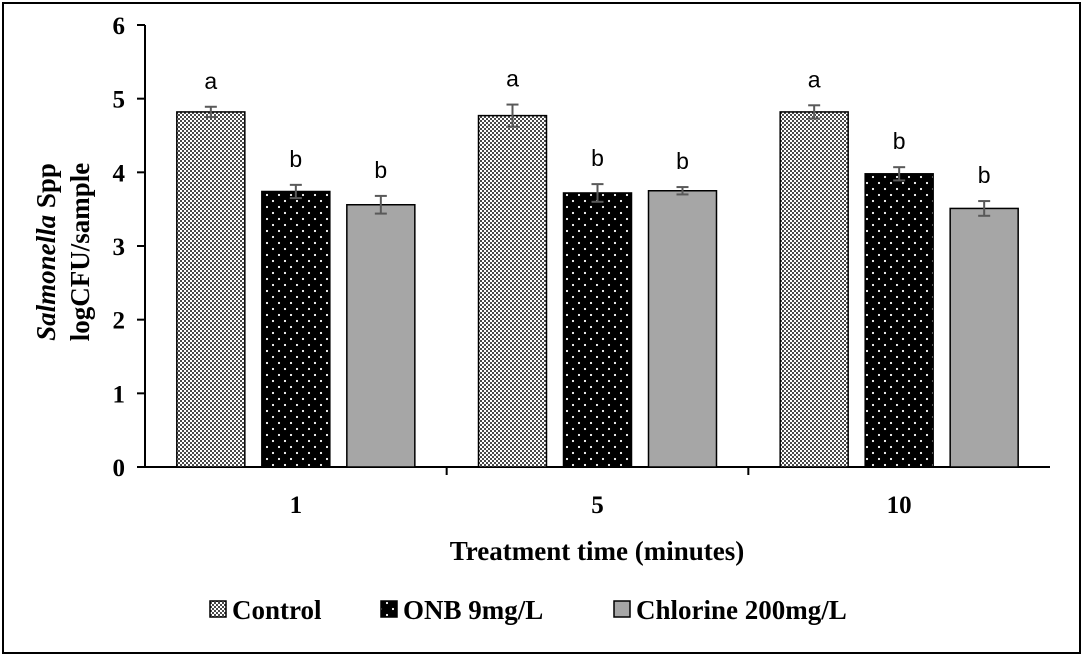  I want to click on x-tick-label: 1, so click(296, 505).